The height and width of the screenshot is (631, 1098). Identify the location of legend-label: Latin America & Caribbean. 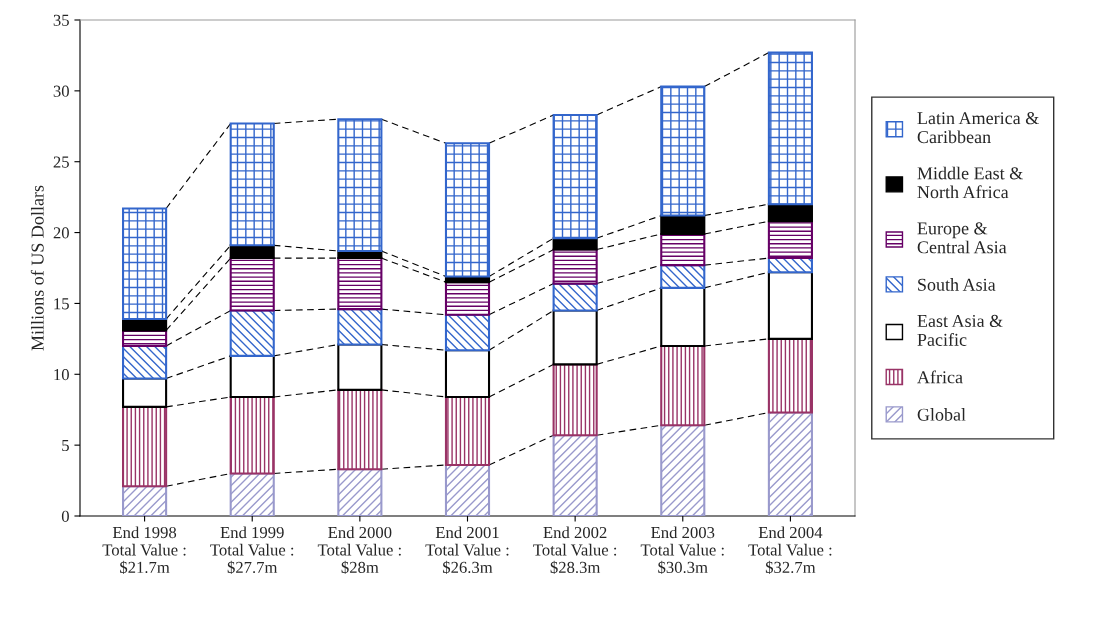
(978, 128).